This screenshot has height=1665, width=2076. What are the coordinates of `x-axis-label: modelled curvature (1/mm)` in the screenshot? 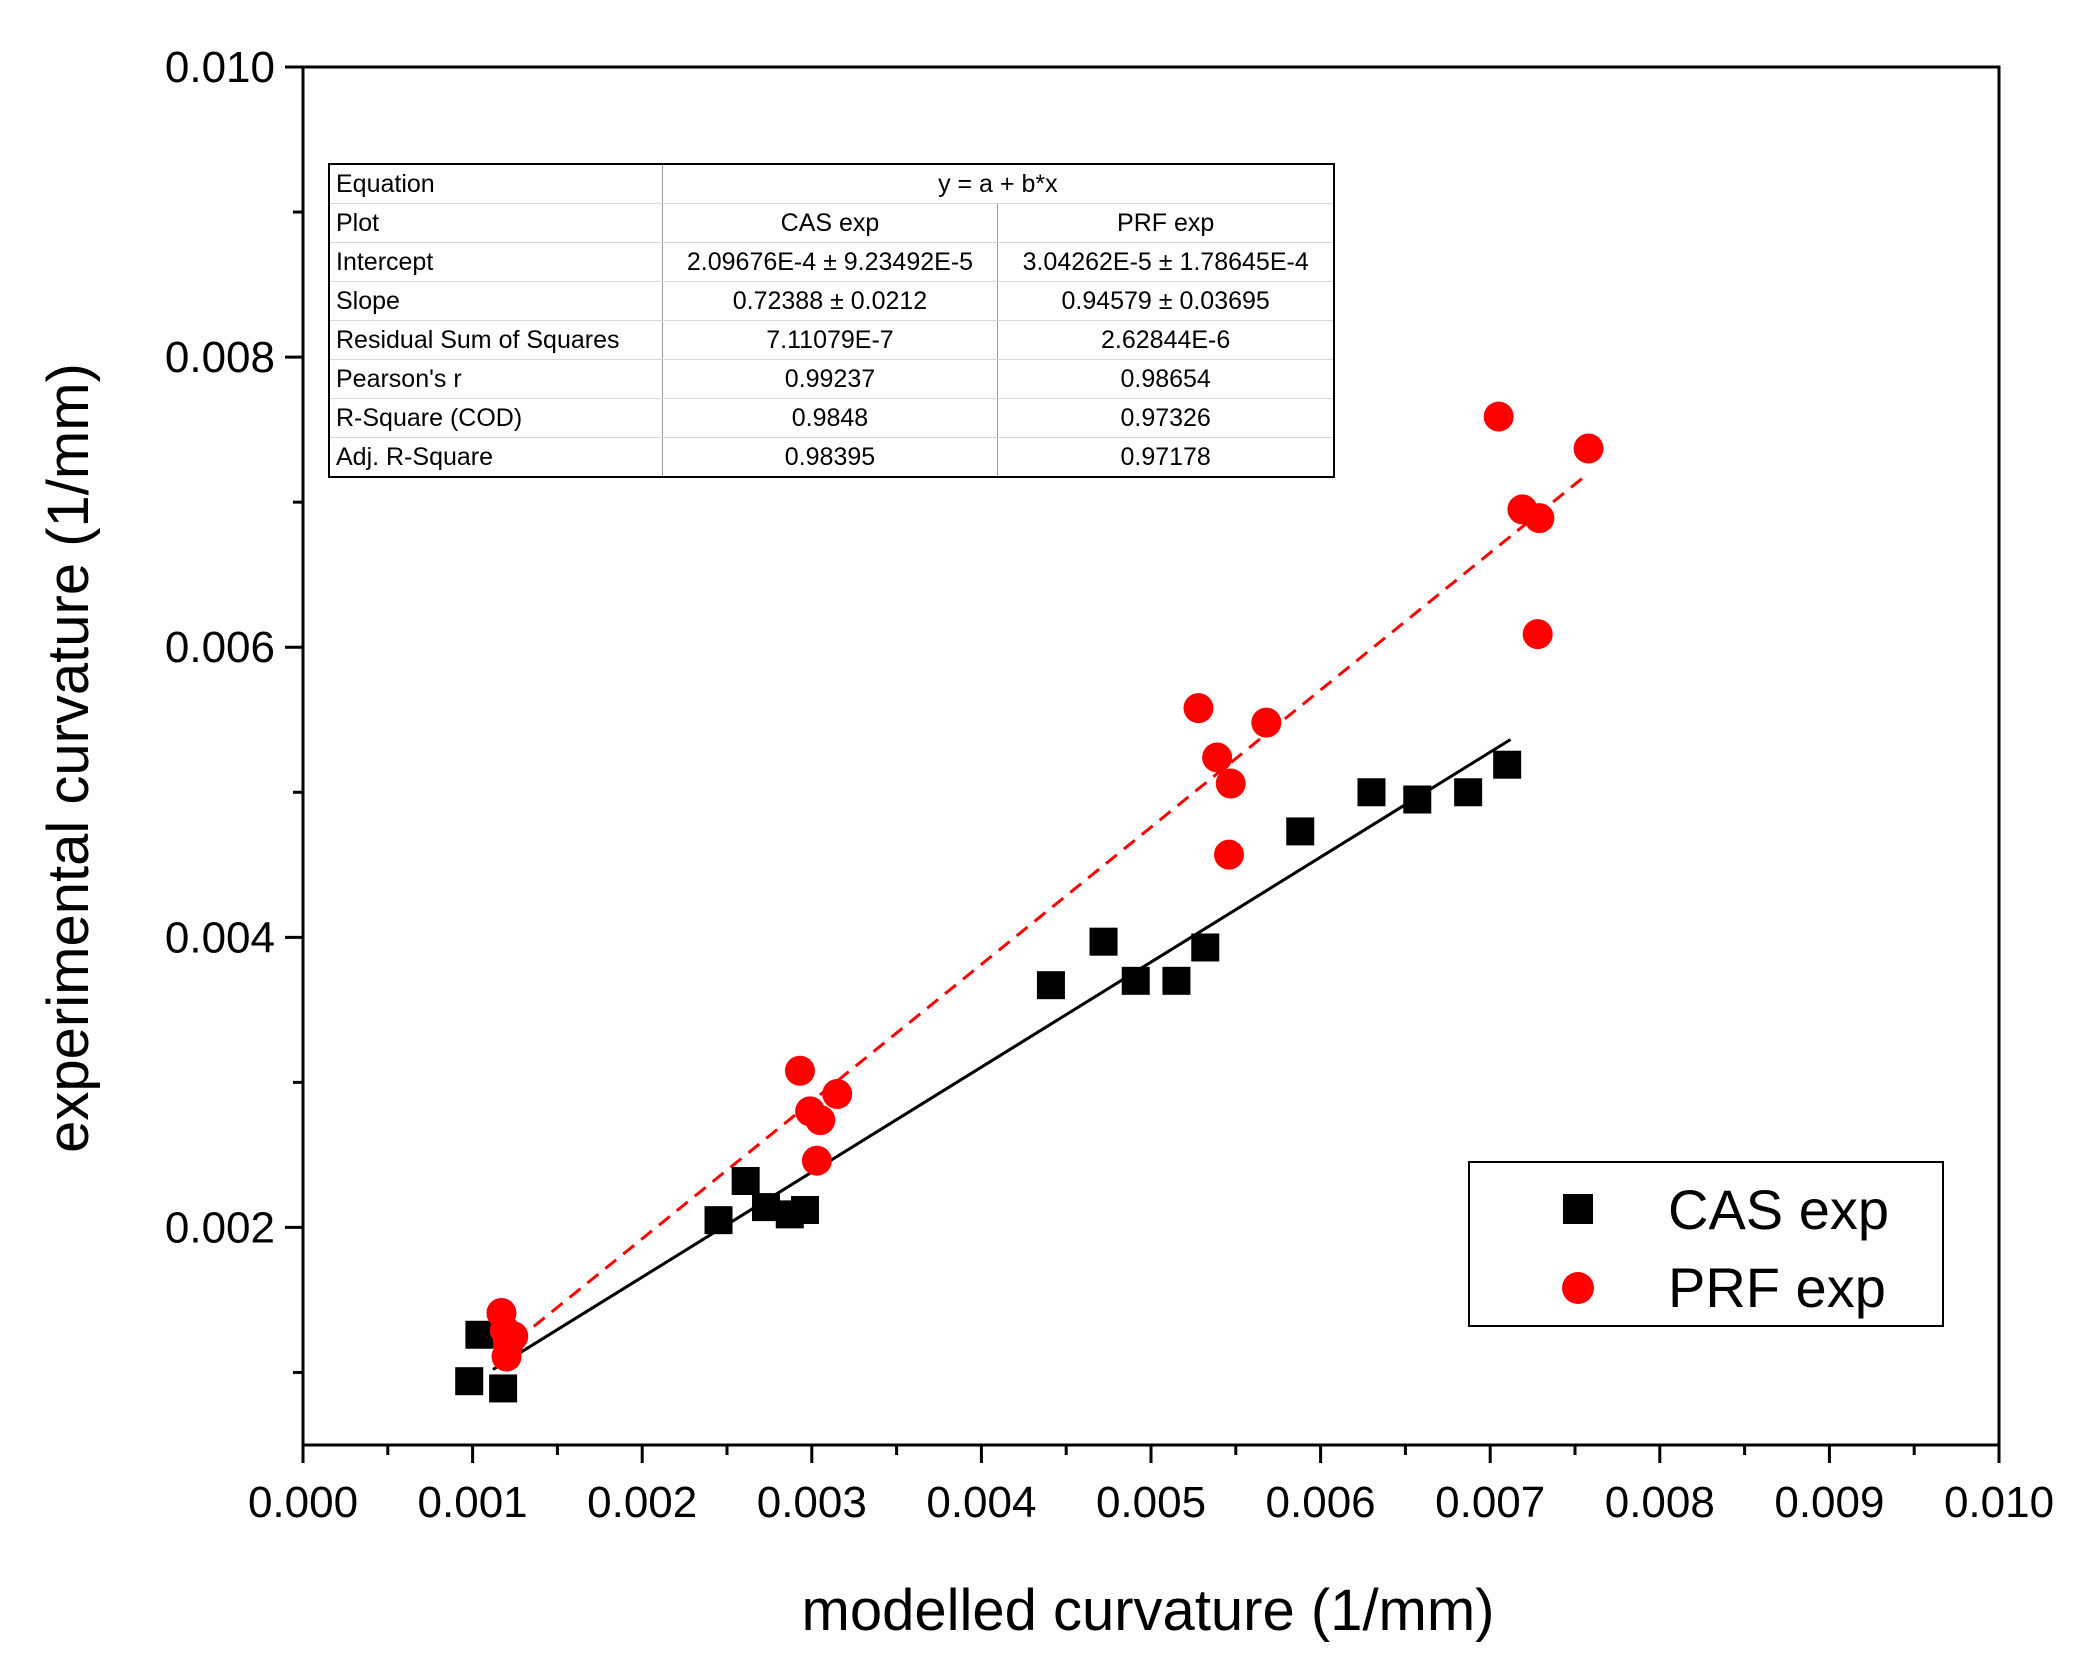 It's located at (1148, 1610).